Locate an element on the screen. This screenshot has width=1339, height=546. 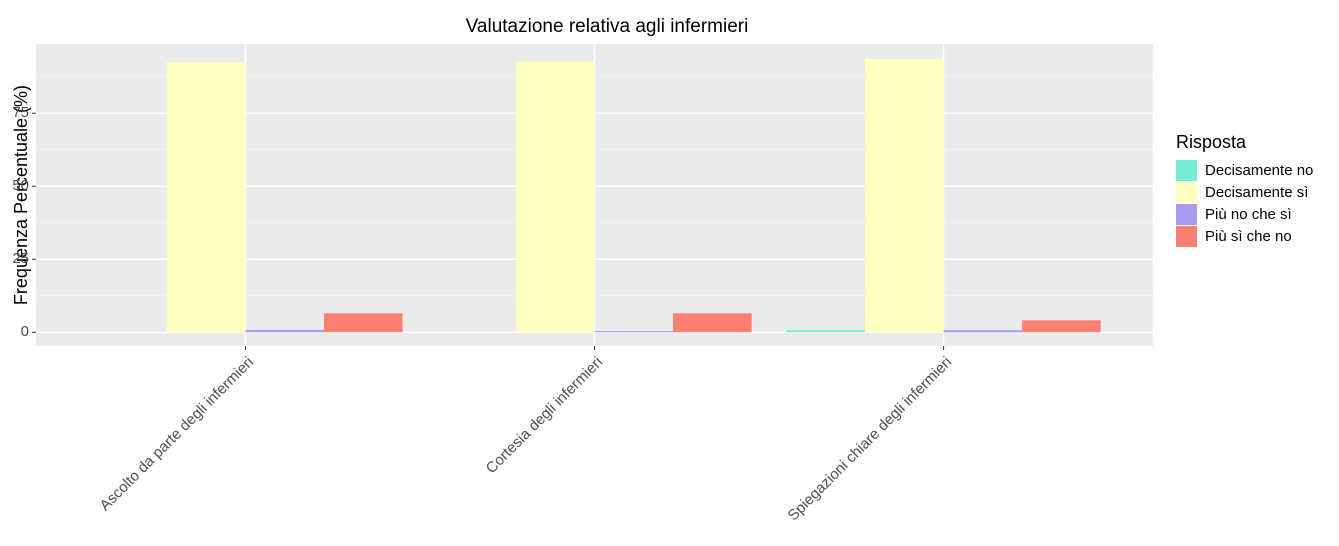
y-tick-label: 0 is located at coordinates (25, 331).